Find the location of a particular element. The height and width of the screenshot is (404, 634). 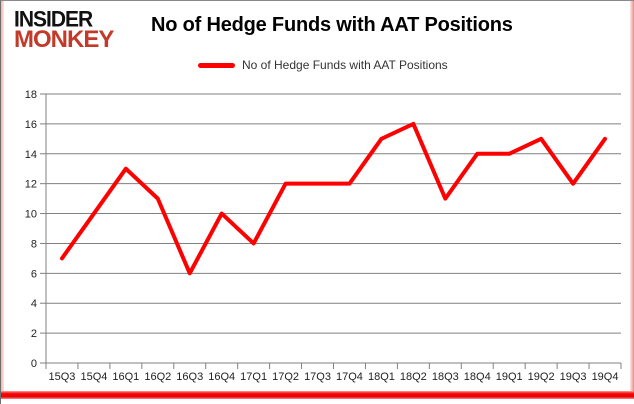

y-axis-label: 0 is located at coordinates (34, 364).